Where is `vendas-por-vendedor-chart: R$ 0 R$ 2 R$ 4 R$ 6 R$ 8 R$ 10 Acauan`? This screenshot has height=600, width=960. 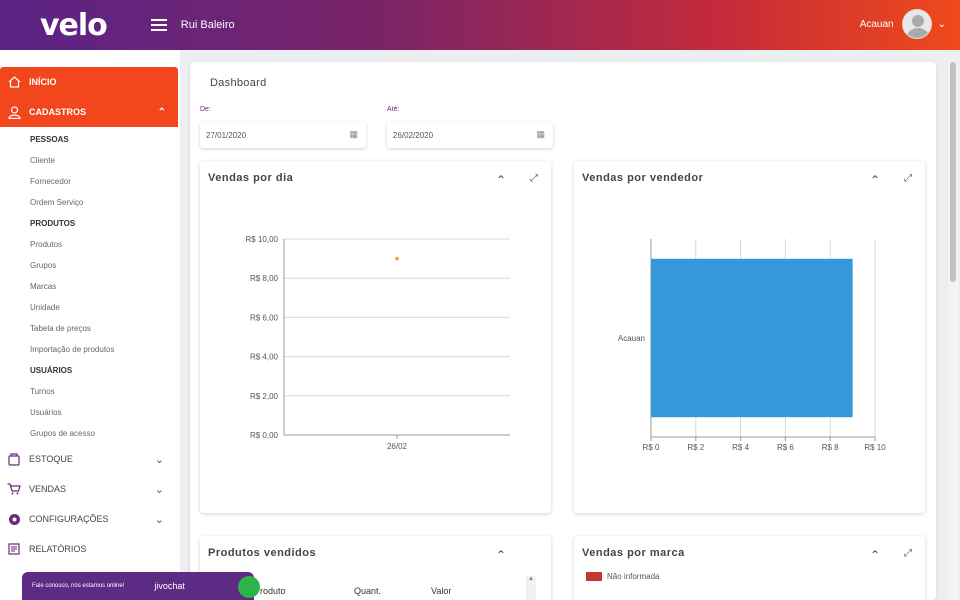 vendas-por-vendedor-chart: R$ 0 R$ 2 R$ 4 R$ 6 R$ 8 R$ 10 Acauan is located at coordinates (752, 345).